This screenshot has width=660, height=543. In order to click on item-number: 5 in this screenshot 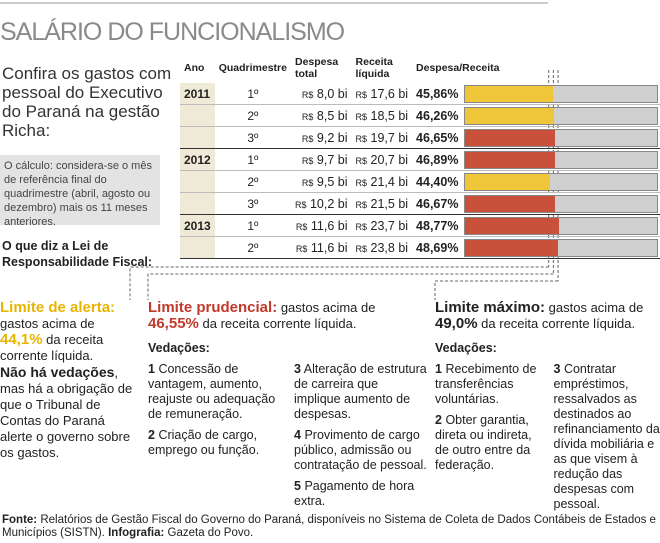, I will do `click(297, 486)`.